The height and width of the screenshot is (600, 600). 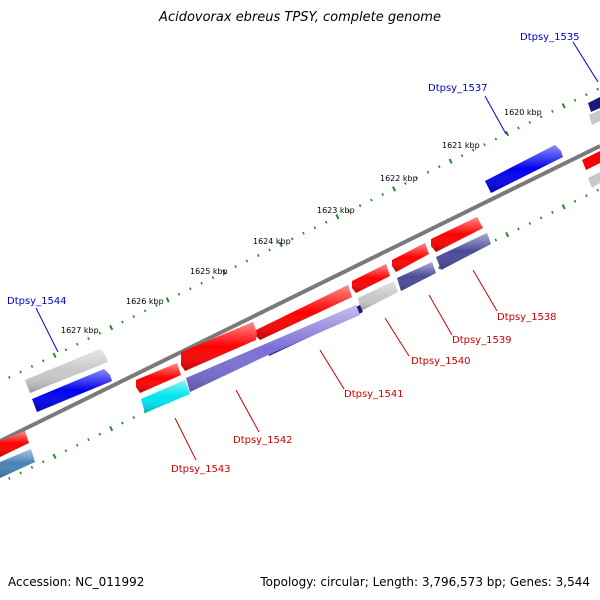 I want to click on label-dtpsy-1540: Dtpsy_1540, so click(x=441, y=361).